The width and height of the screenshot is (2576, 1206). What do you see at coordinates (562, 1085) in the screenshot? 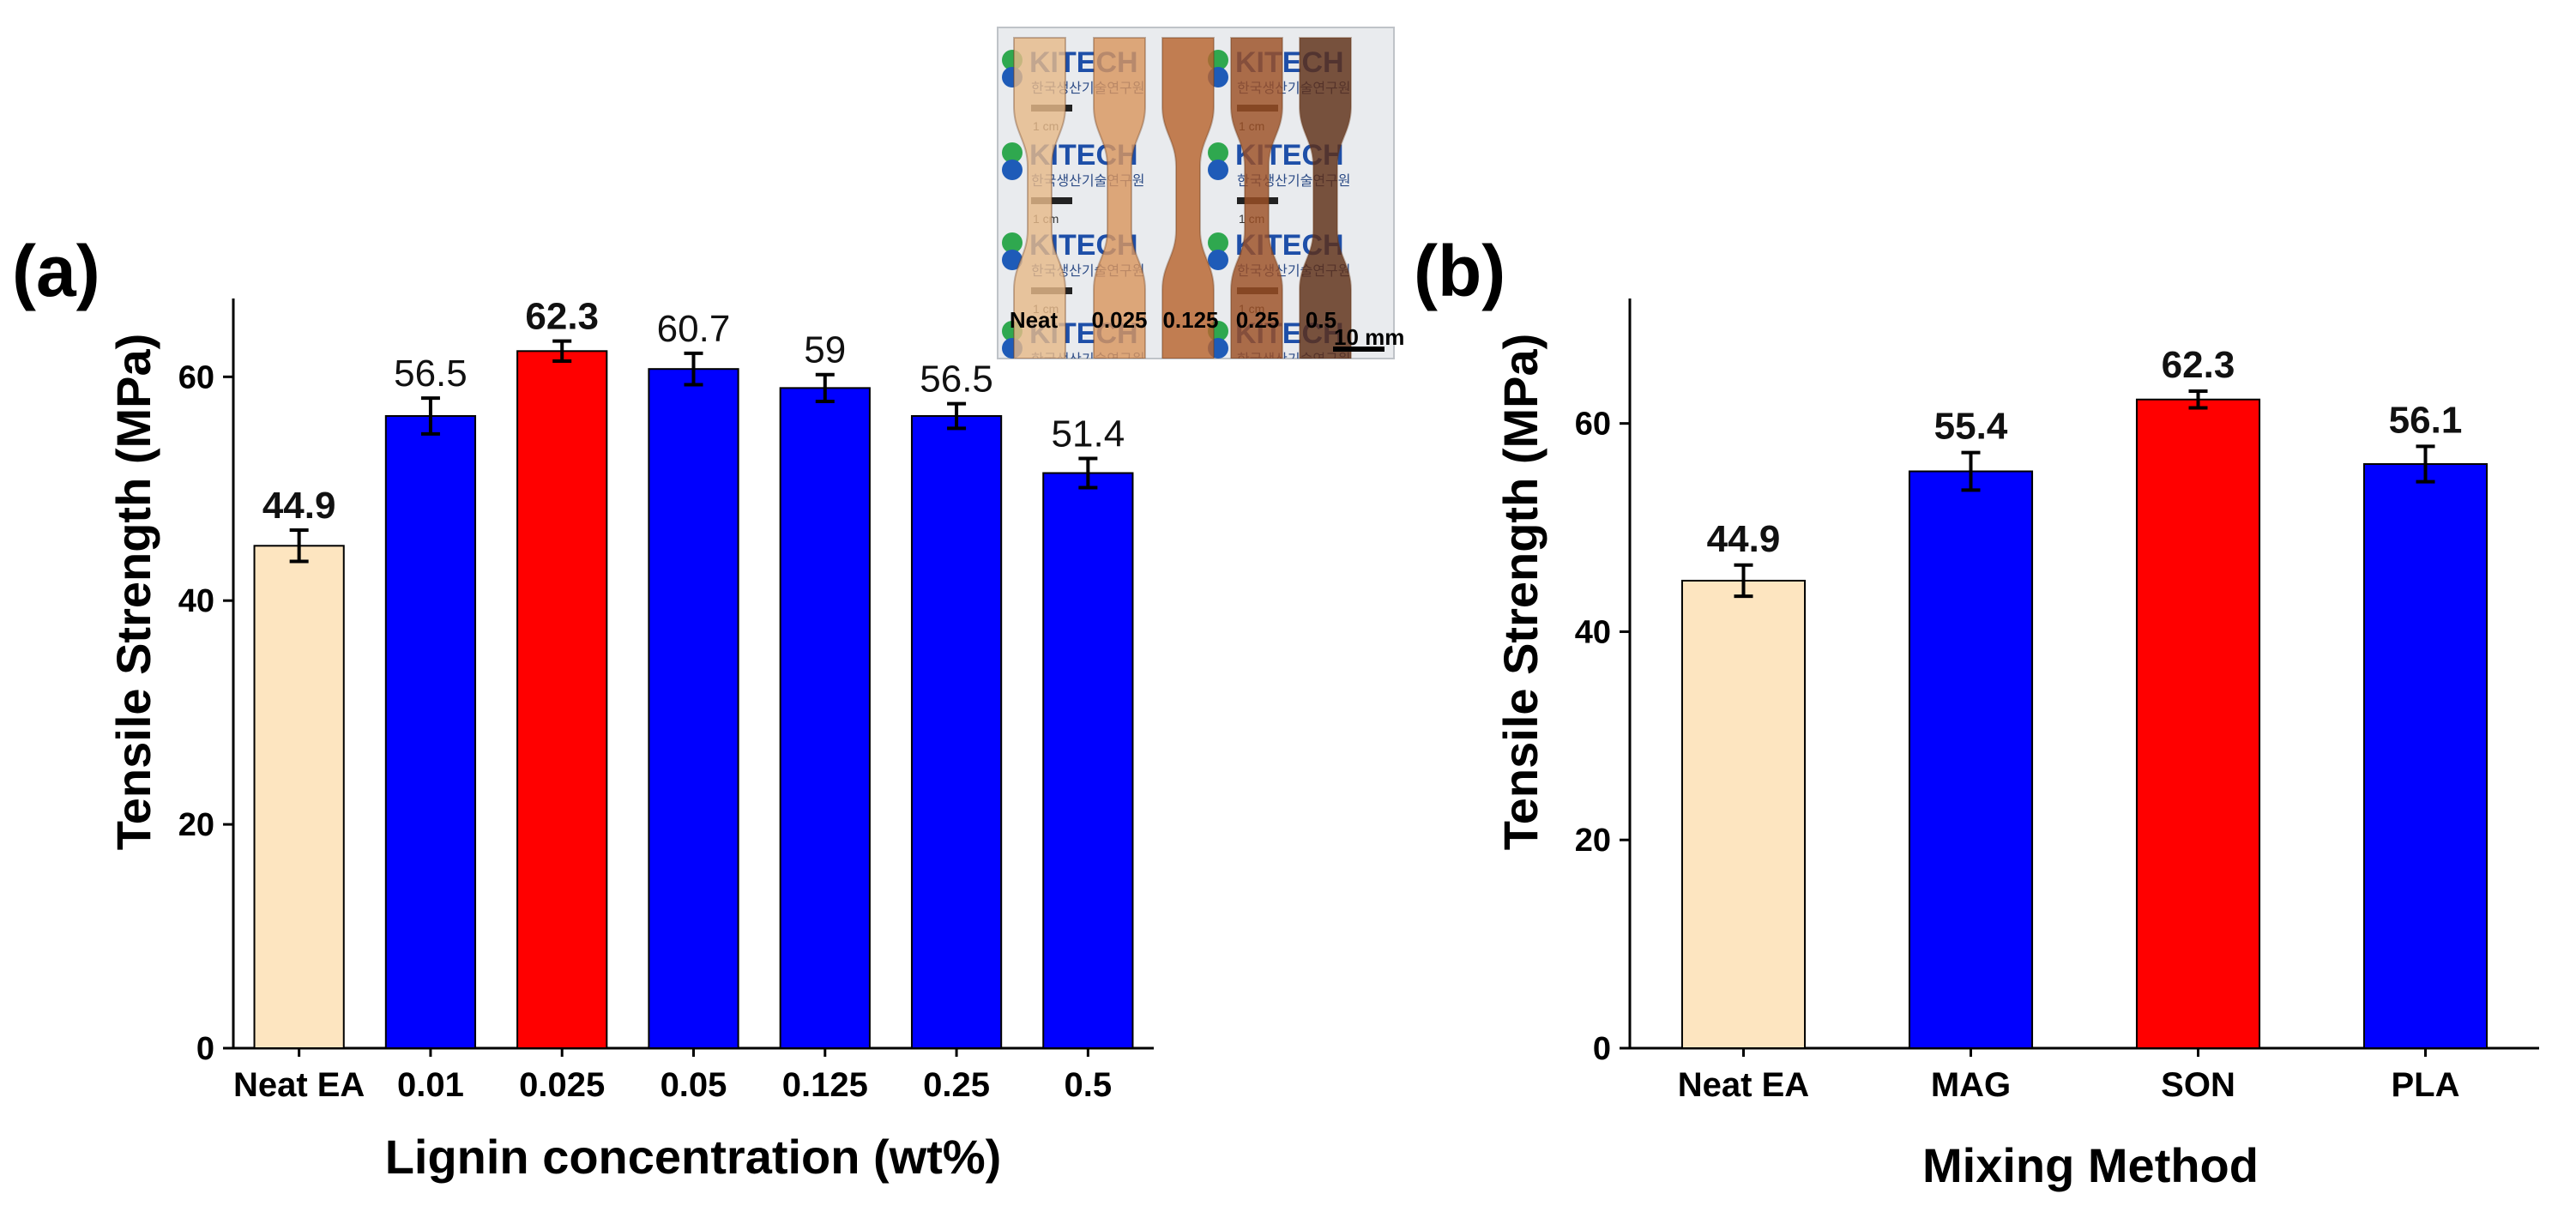
I see `panel-a-category-label: 0.025` at bounding box center [562, 1085].